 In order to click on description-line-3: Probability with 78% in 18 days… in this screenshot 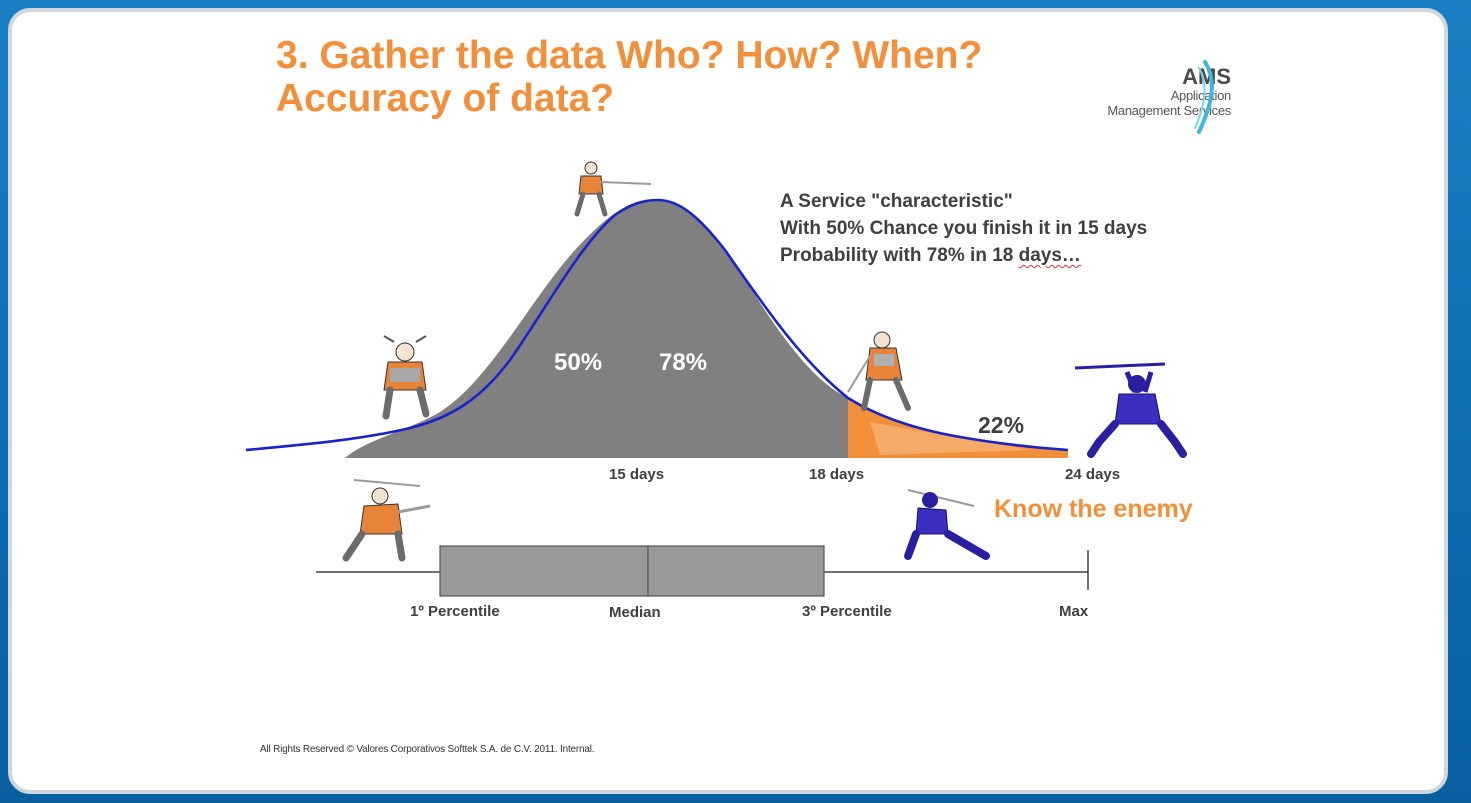, I will do `click(963, 255)`.